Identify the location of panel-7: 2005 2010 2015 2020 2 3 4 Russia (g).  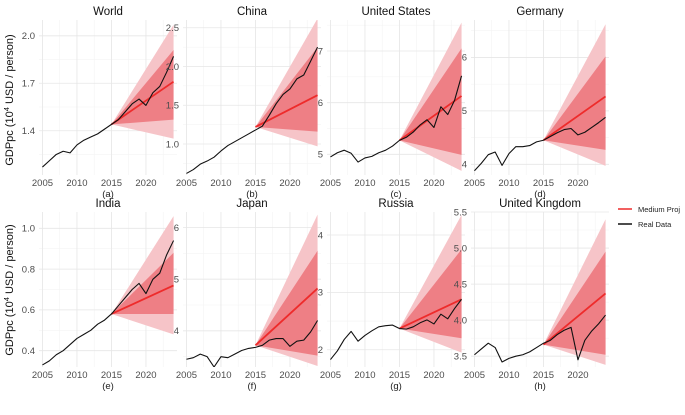
(391, 295).